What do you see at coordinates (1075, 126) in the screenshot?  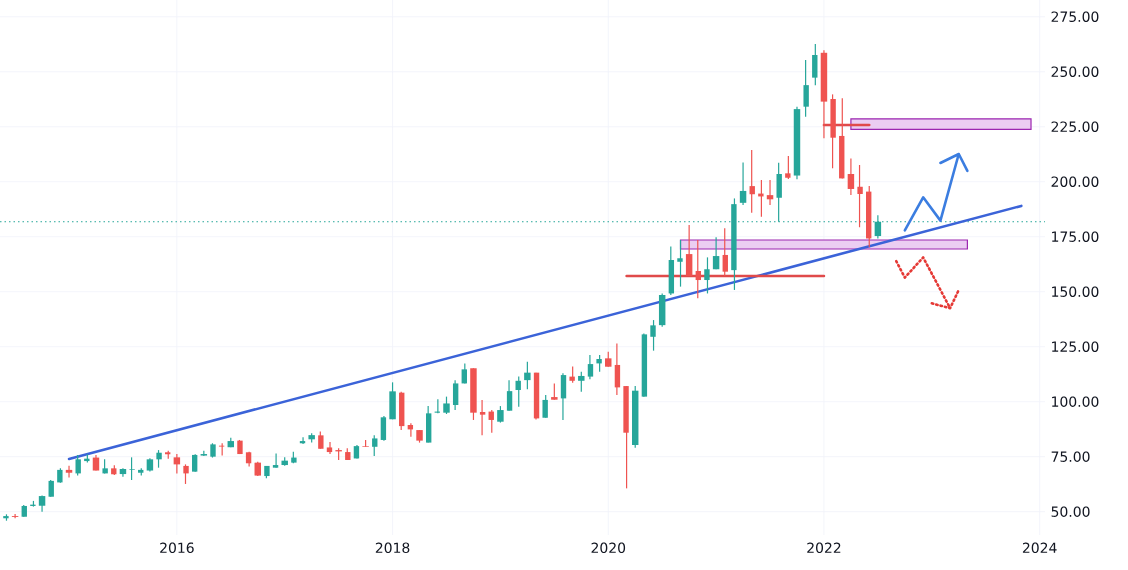 I see `y-tick-label: 225.00` at bounding box center [1075, 126].